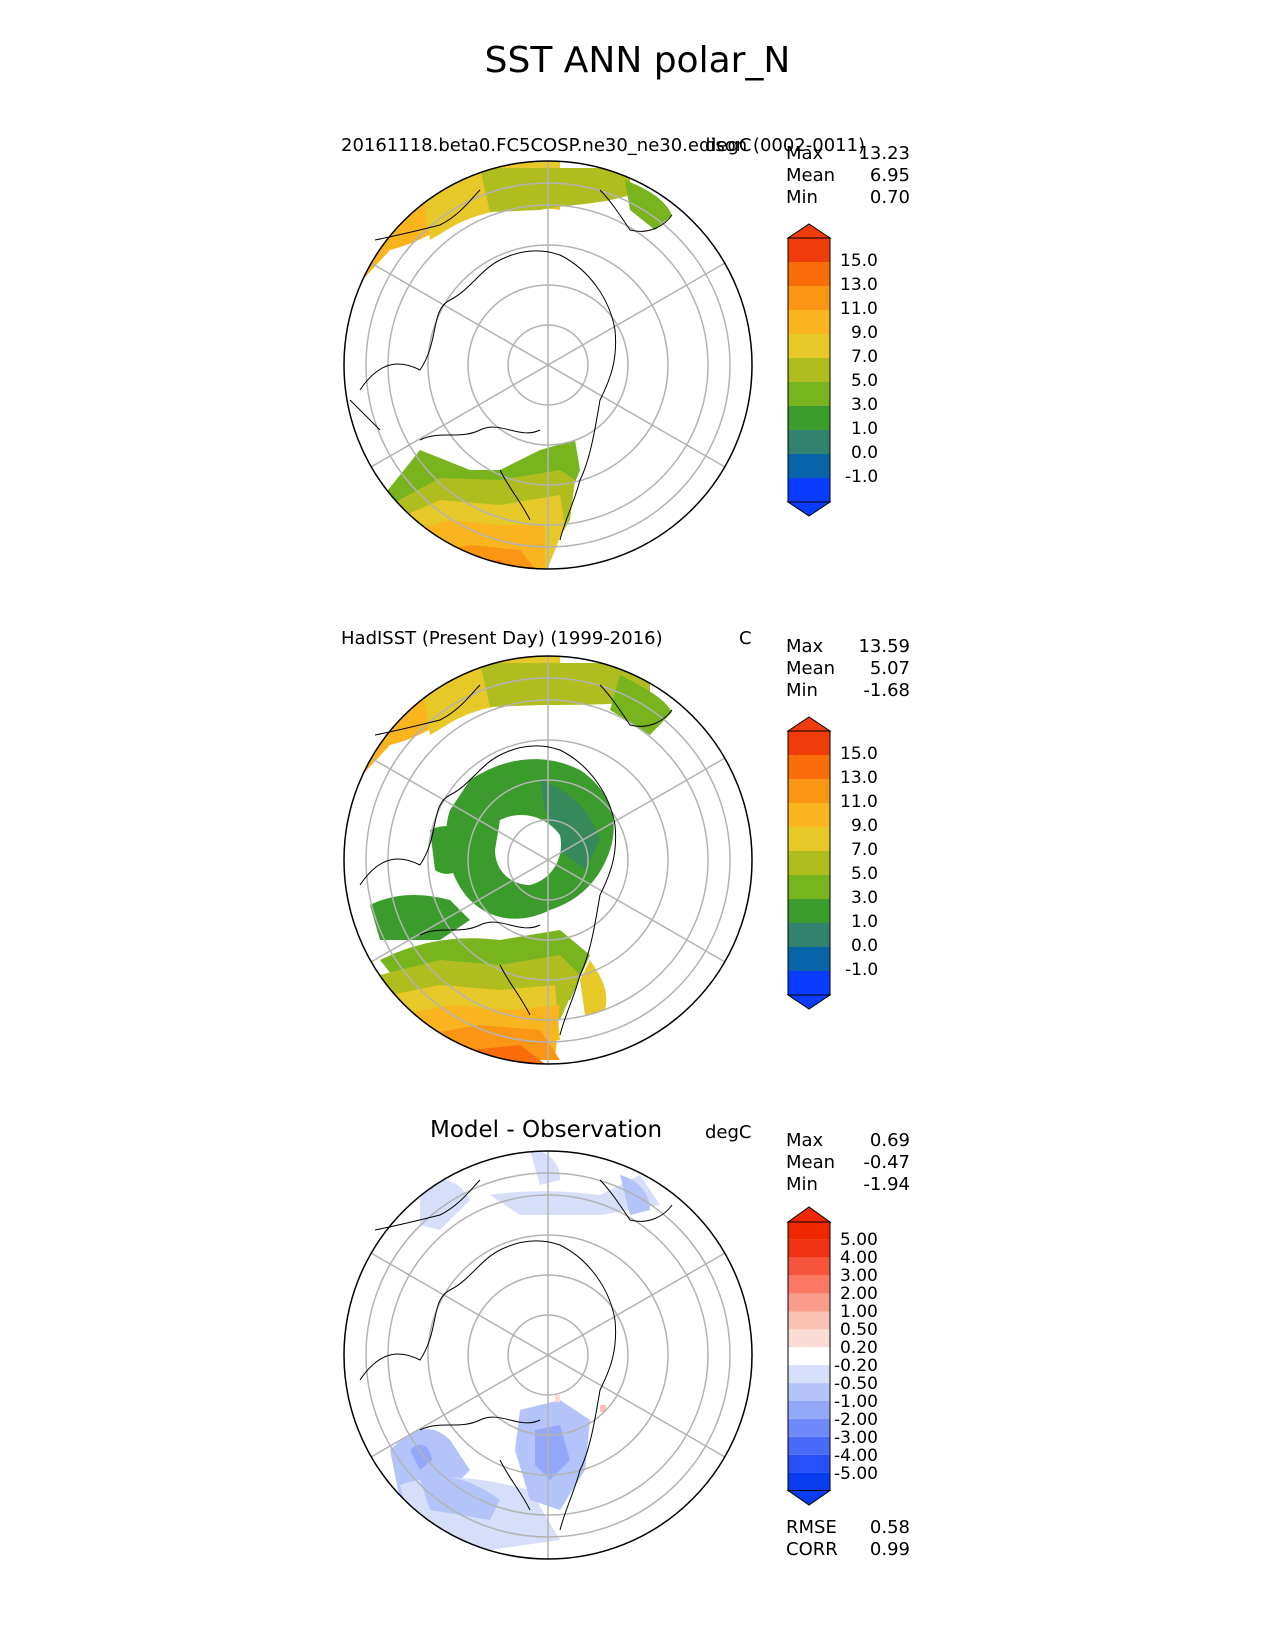 Image resolution: width=1275 pixels, height=1650 pixels. I want to click on colorbar1-tick: 13.0, so click(859, 285).